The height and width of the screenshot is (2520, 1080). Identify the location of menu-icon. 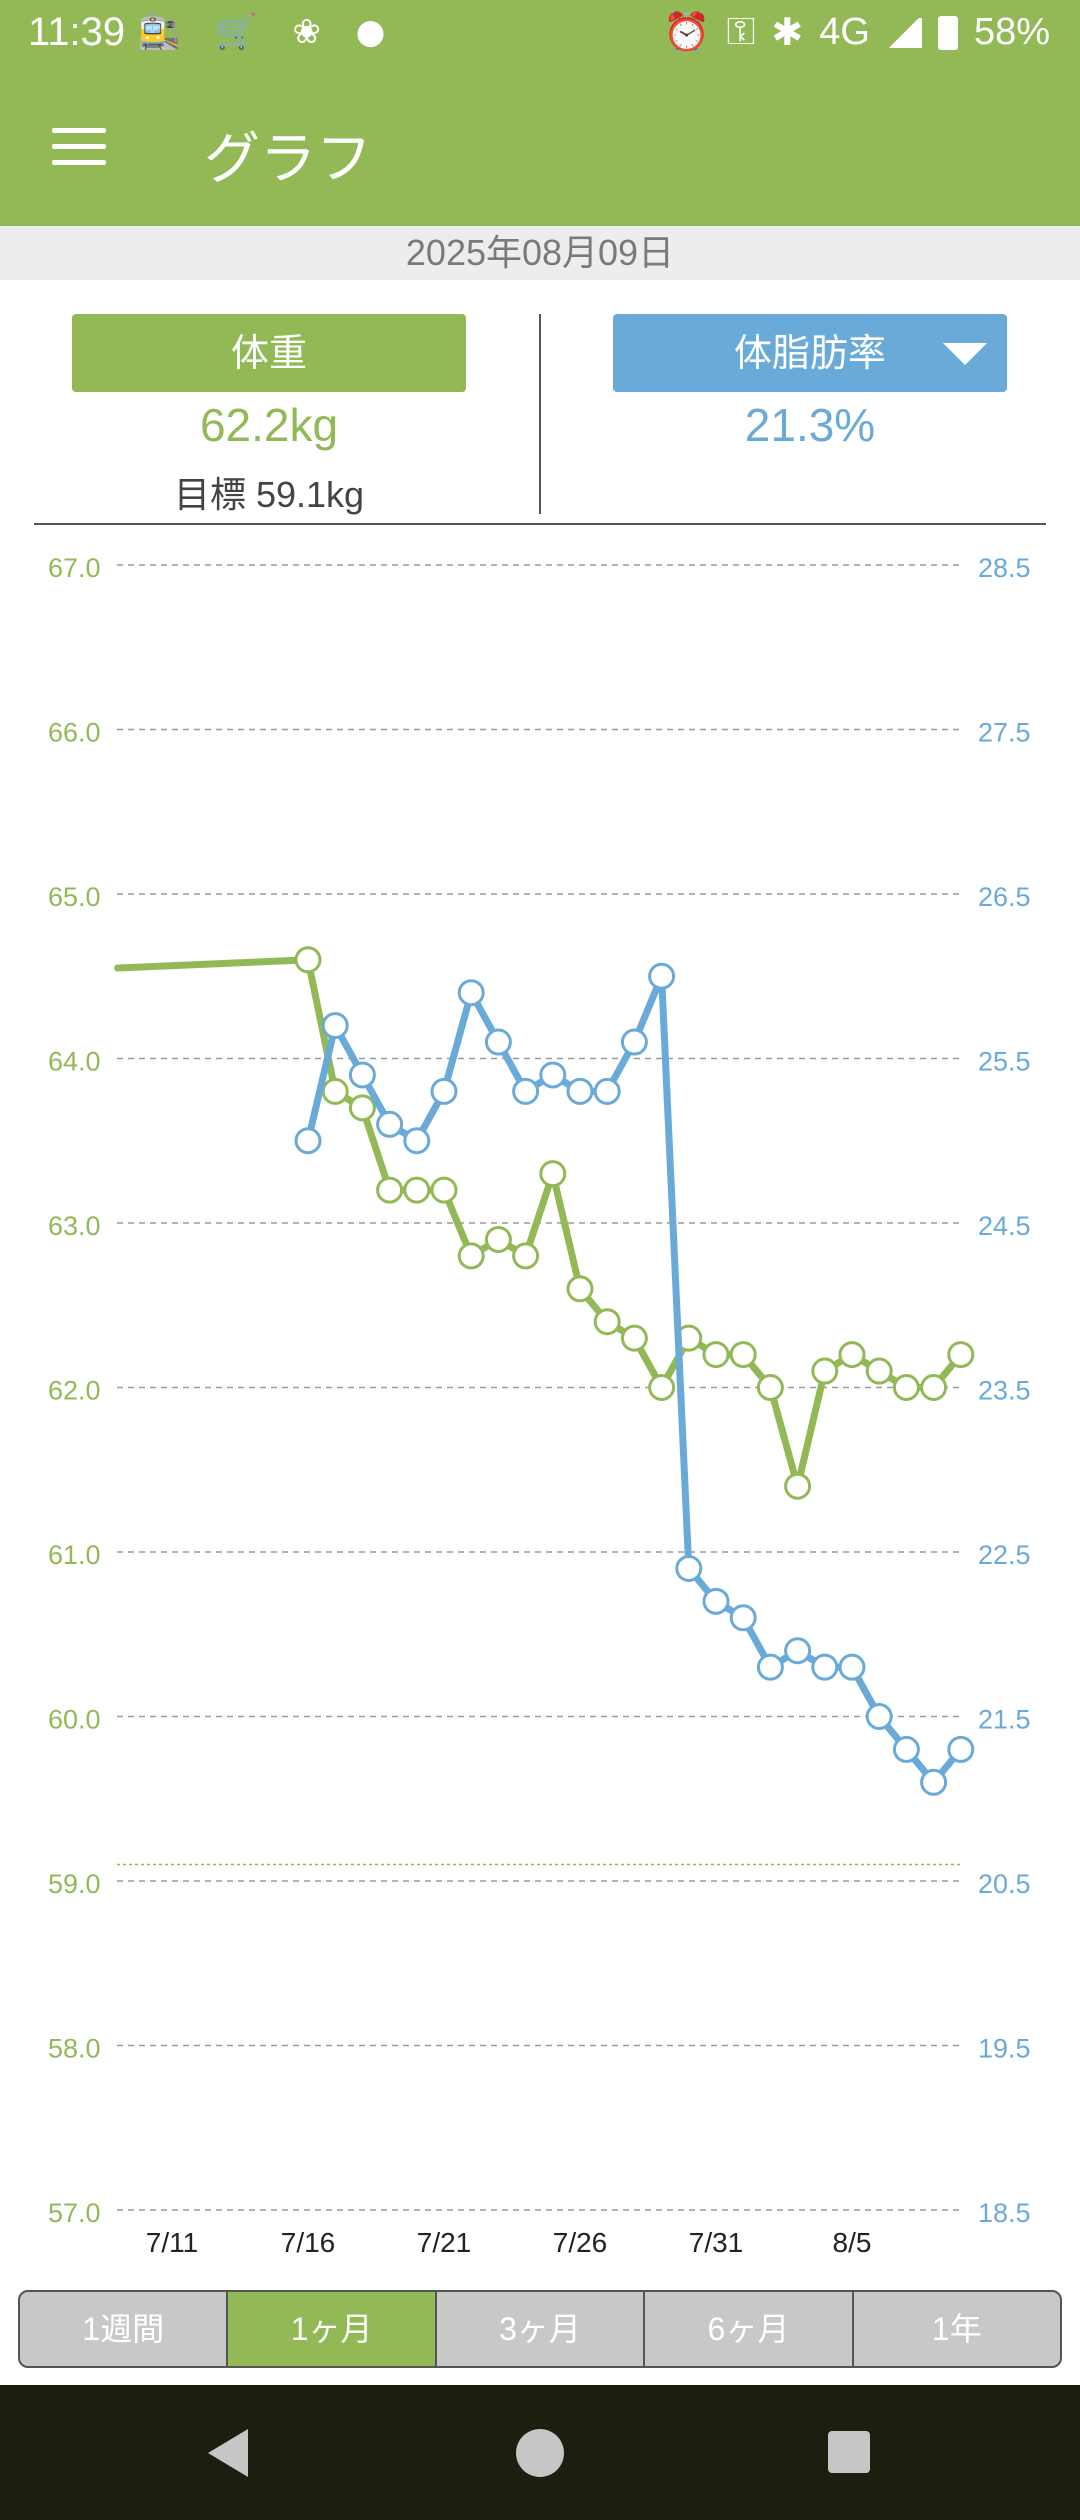
(79, 148).